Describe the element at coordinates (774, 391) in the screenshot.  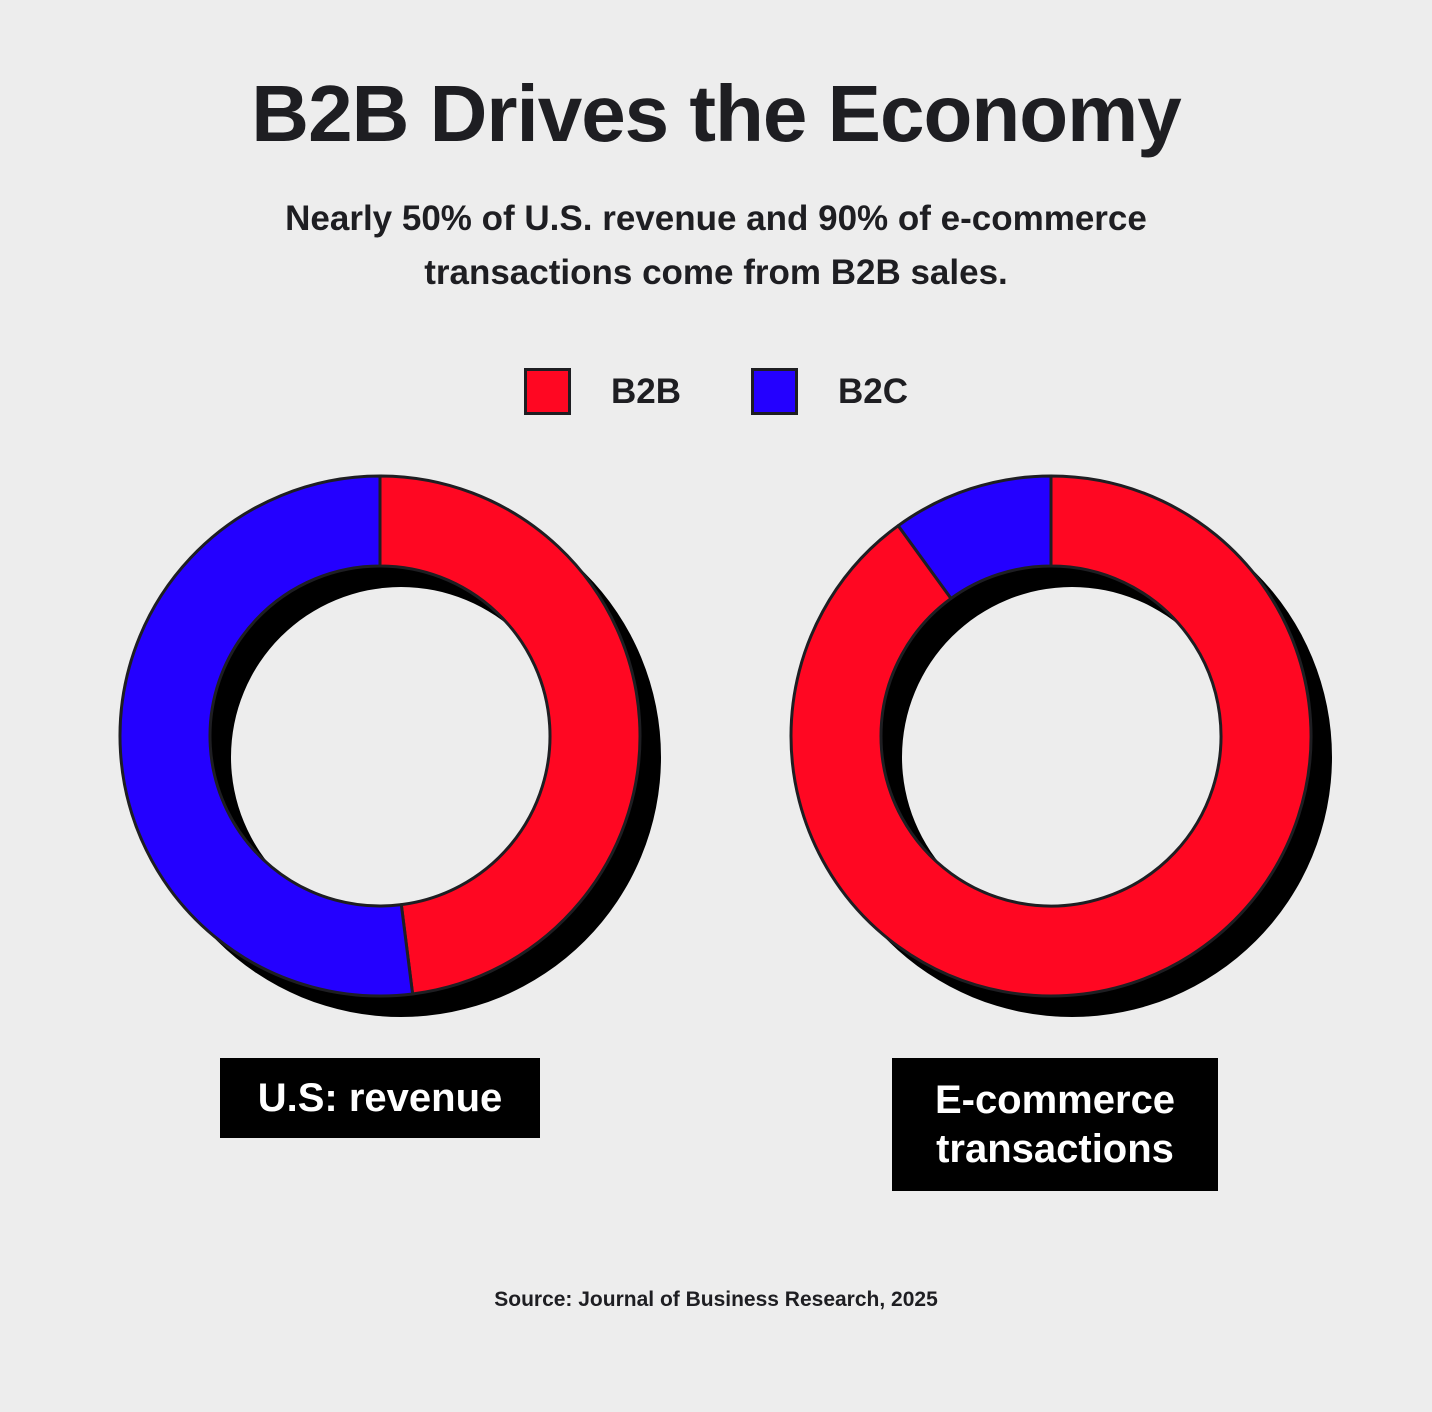
I see `legend-swatch-b2c` at that location.